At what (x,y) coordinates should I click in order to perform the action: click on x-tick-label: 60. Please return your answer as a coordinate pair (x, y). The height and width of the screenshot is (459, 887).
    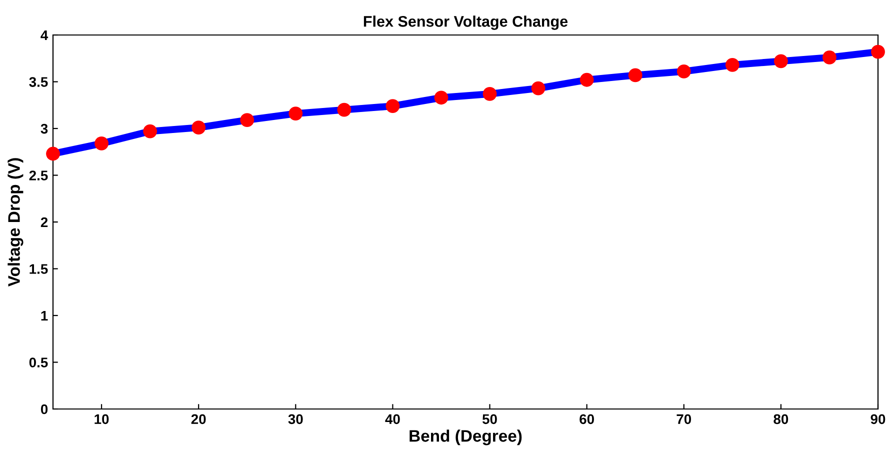
    Looking at the image, I should click on (587, 419).